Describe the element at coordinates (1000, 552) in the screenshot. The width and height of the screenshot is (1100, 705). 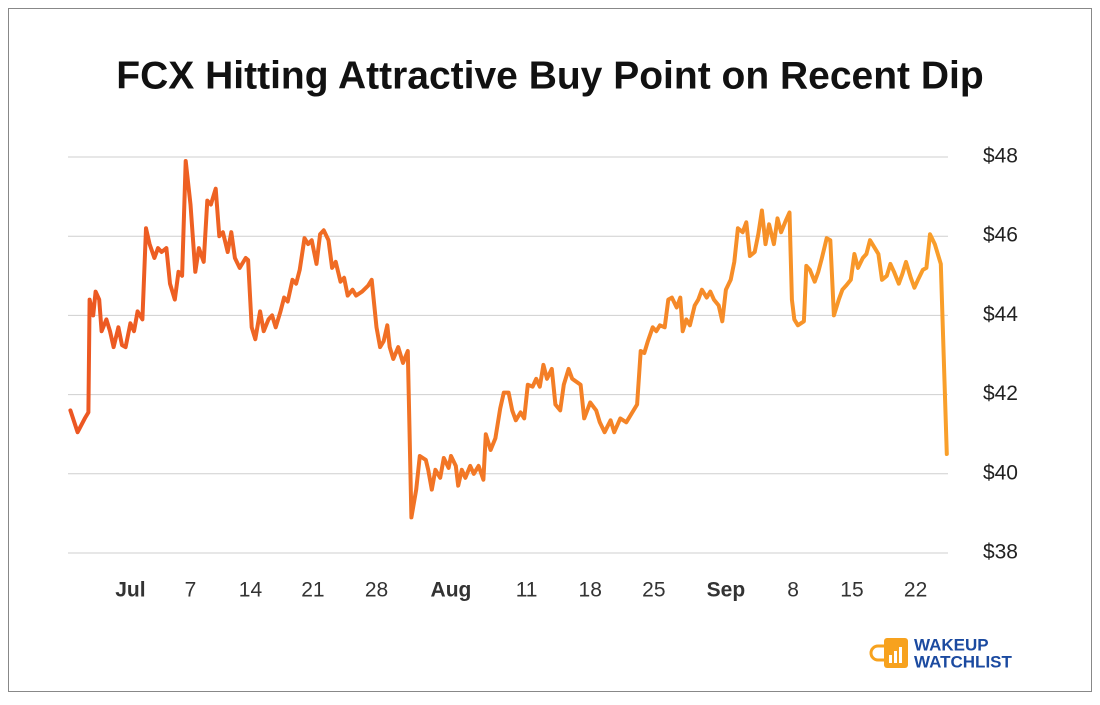
I see `y-tick-label: $38` at that location.